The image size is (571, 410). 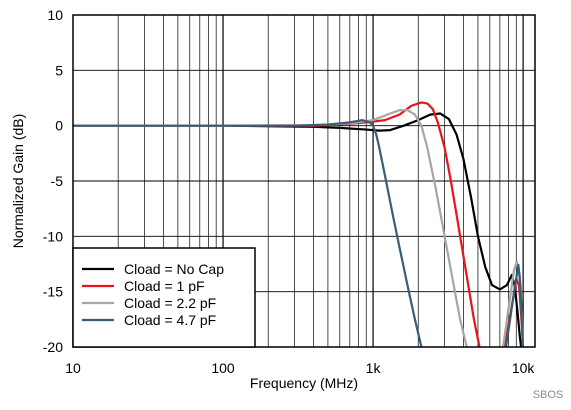 What do you see at coordinates (170, 303) in the screenshot?
I see `legend-label: Cload = 2.2 pF` at bounding box center [170, 303].